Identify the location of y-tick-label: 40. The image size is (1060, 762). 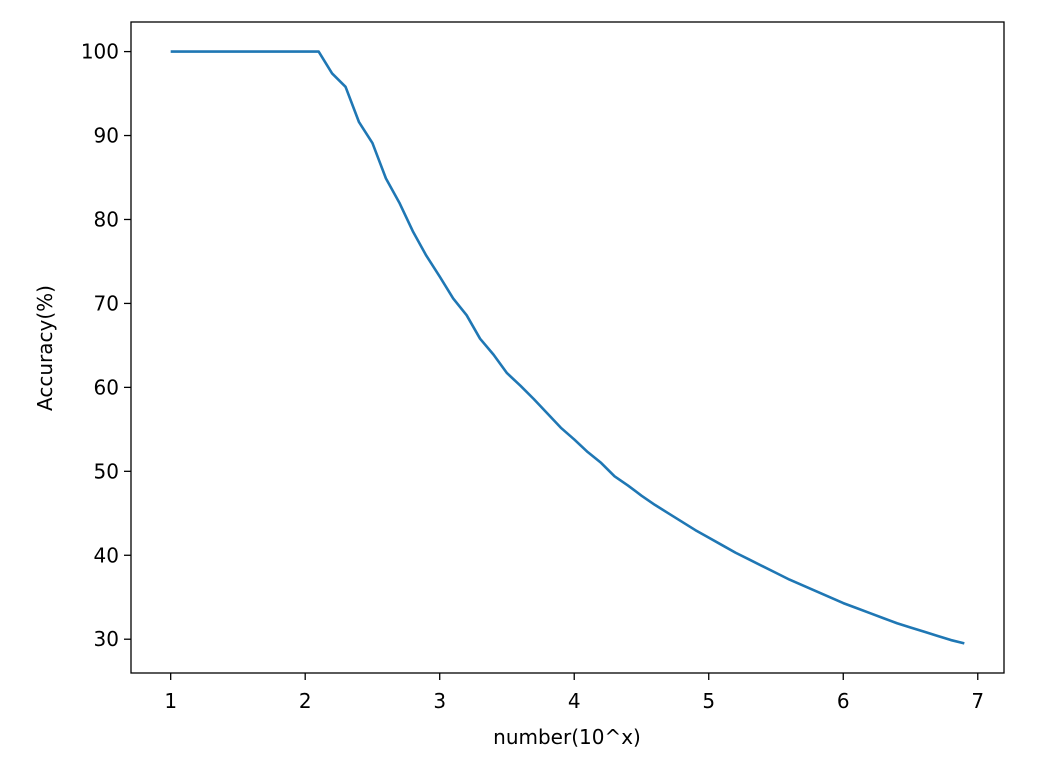
(106, 555).